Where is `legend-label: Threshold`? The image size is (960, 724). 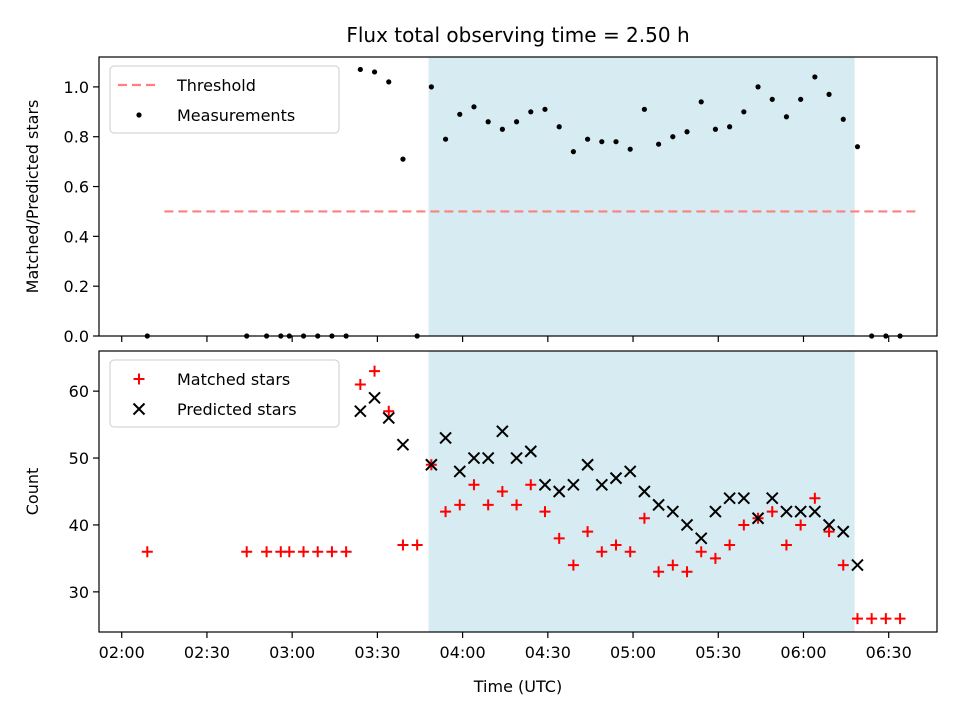
legend-label: Threshold is located at coordinates (216, 85).